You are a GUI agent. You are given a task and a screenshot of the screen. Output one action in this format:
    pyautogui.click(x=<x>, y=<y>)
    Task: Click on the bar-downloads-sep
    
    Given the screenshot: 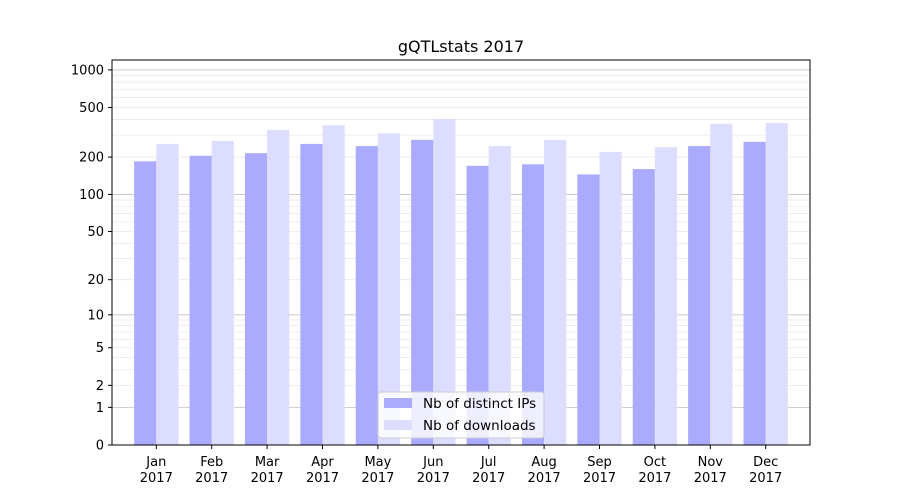 What is the action you would take?
    pyautogui.click(x=610, y=298)
    